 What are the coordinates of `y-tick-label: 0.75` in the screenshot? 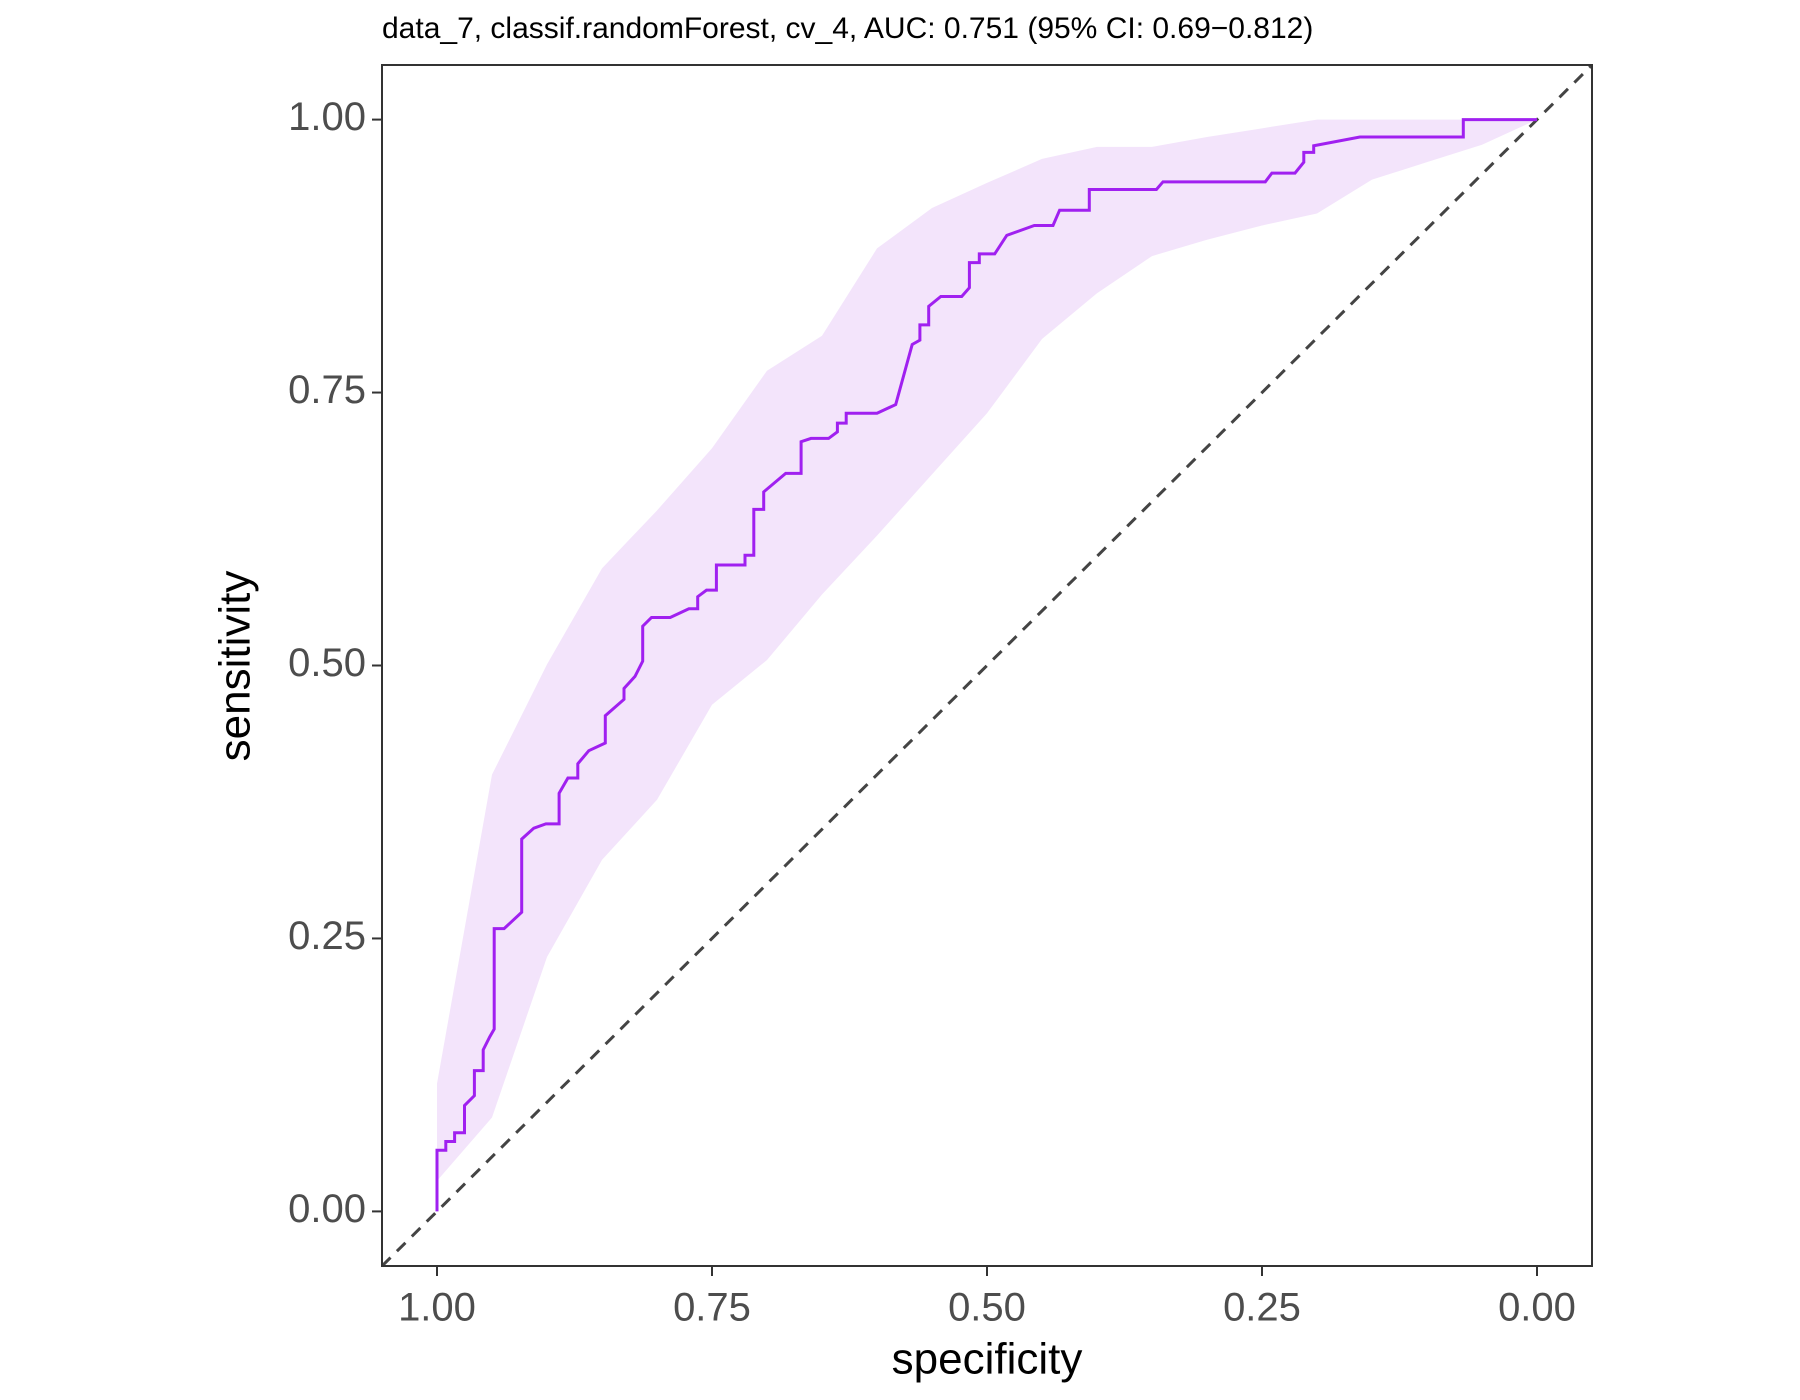 It's located at (327, 390).